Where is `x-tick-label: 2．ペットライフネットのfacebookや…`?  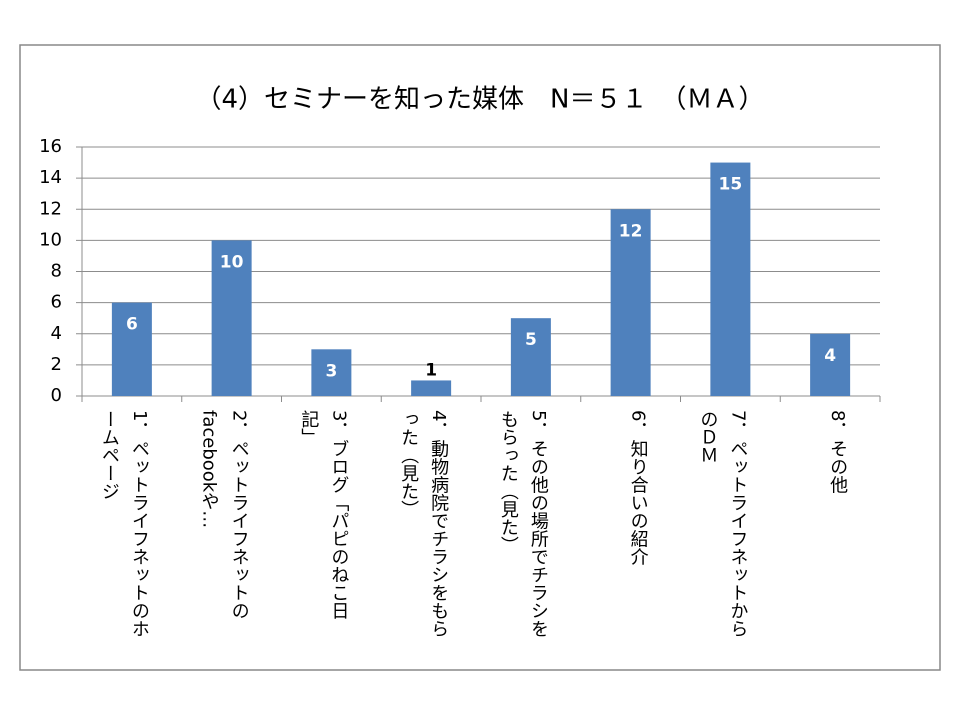 x-tick-label: 2．ペットライフネットのfacebookや… is located at coordinates (224, 515).